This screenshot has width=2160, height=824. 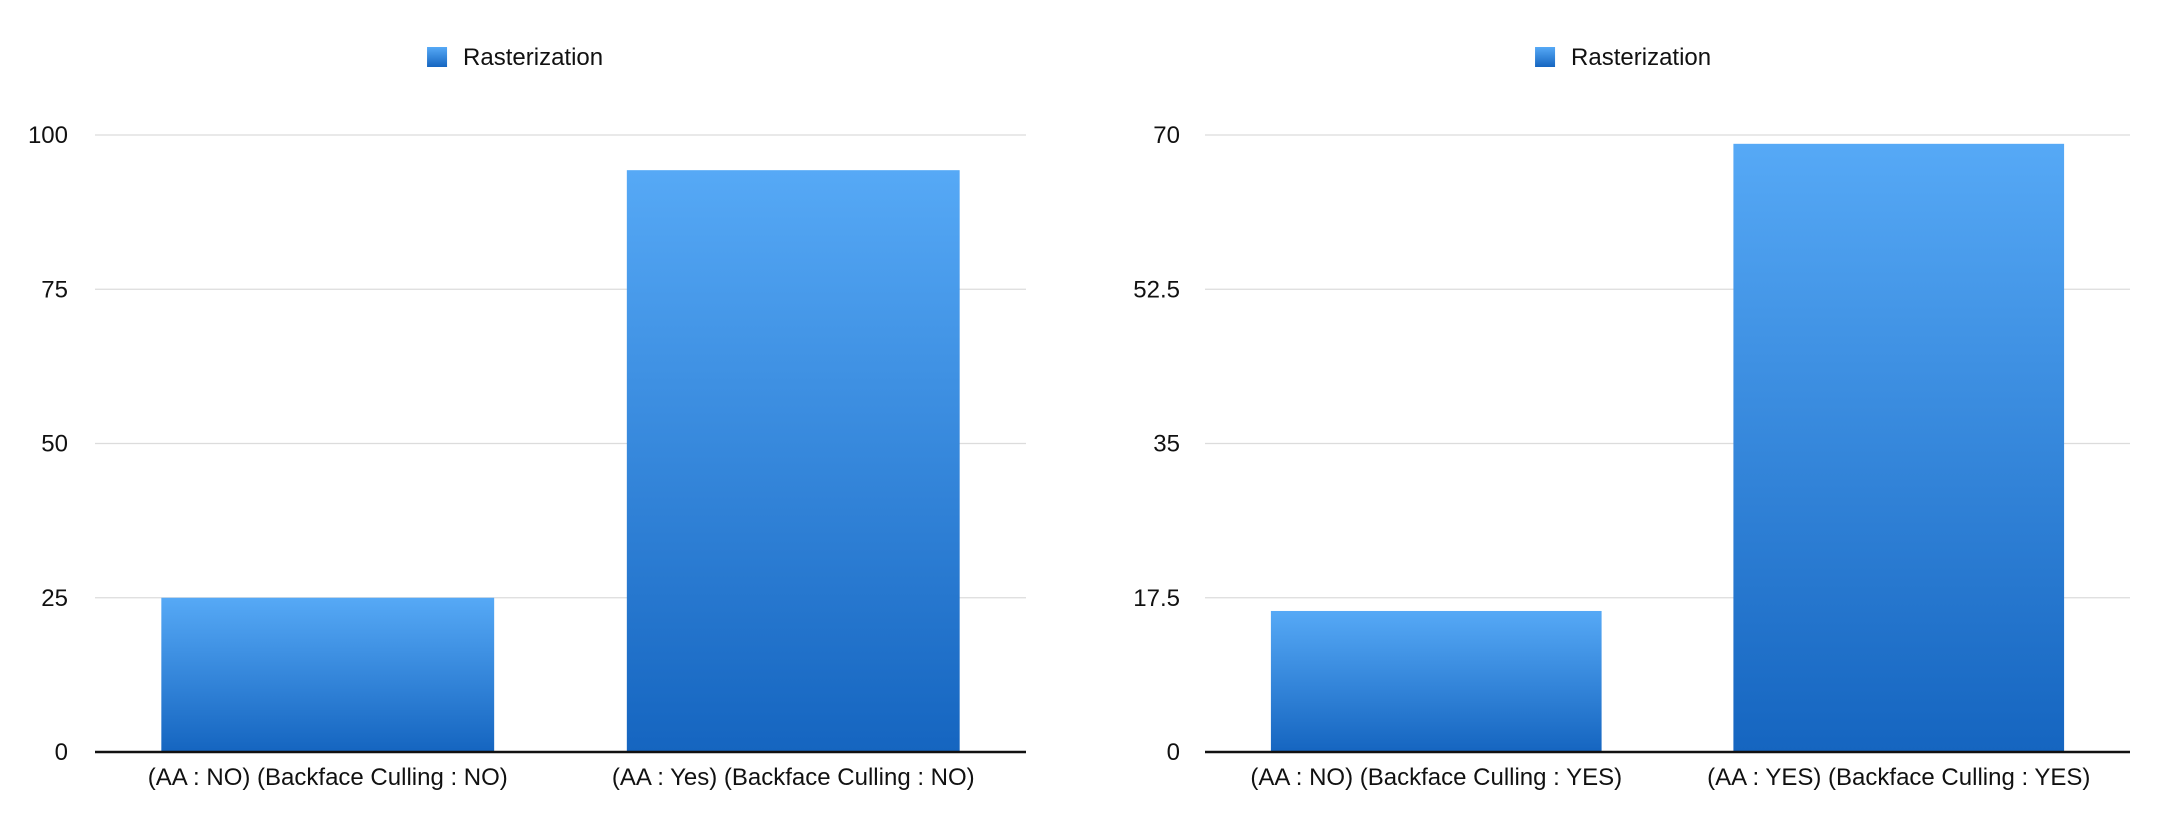 I want to click on x-category-label: (AA : NO) (Backface Culling : YES), so click(x=1436, y=777).